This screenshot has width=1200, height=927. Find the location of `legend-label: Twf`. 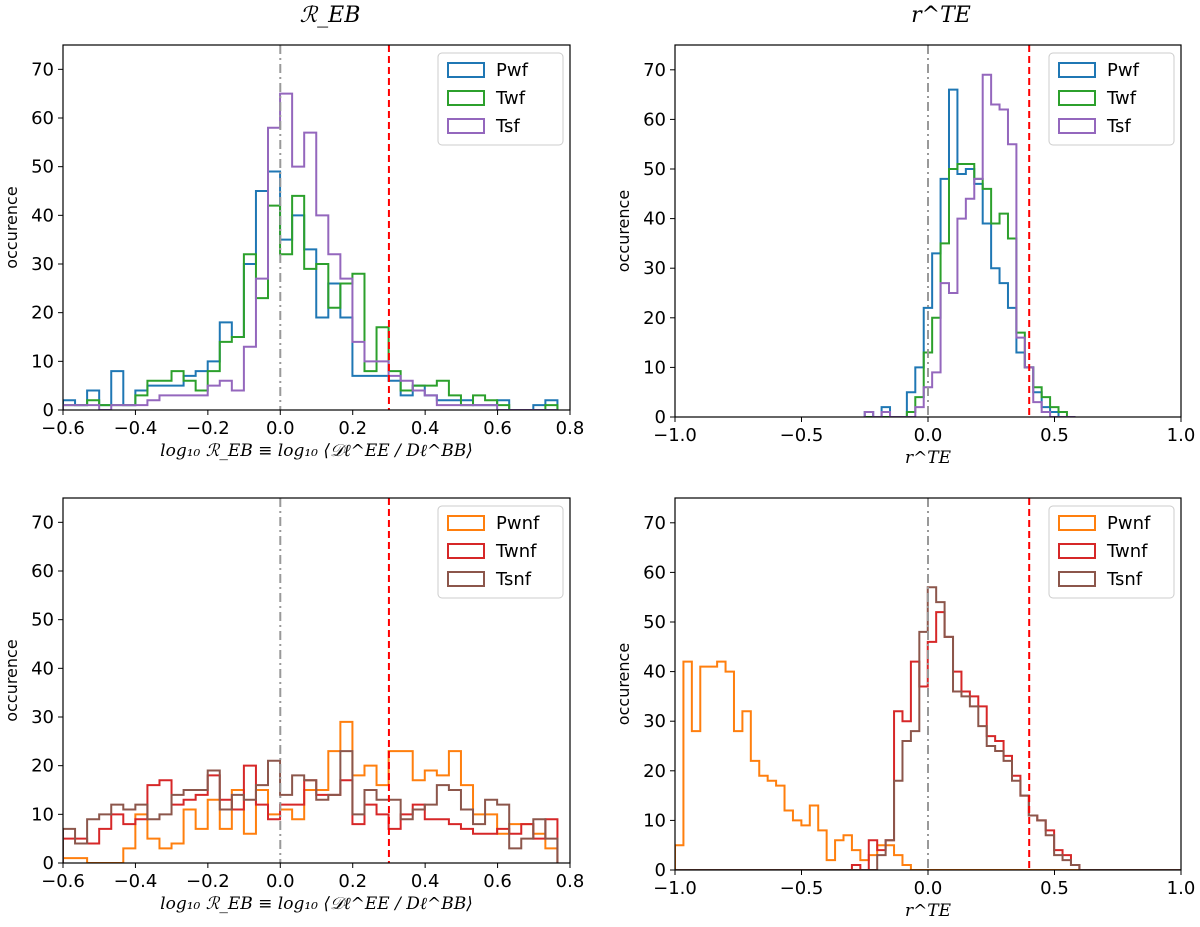

legend-label: Twf is located at coordinates (510, 98).